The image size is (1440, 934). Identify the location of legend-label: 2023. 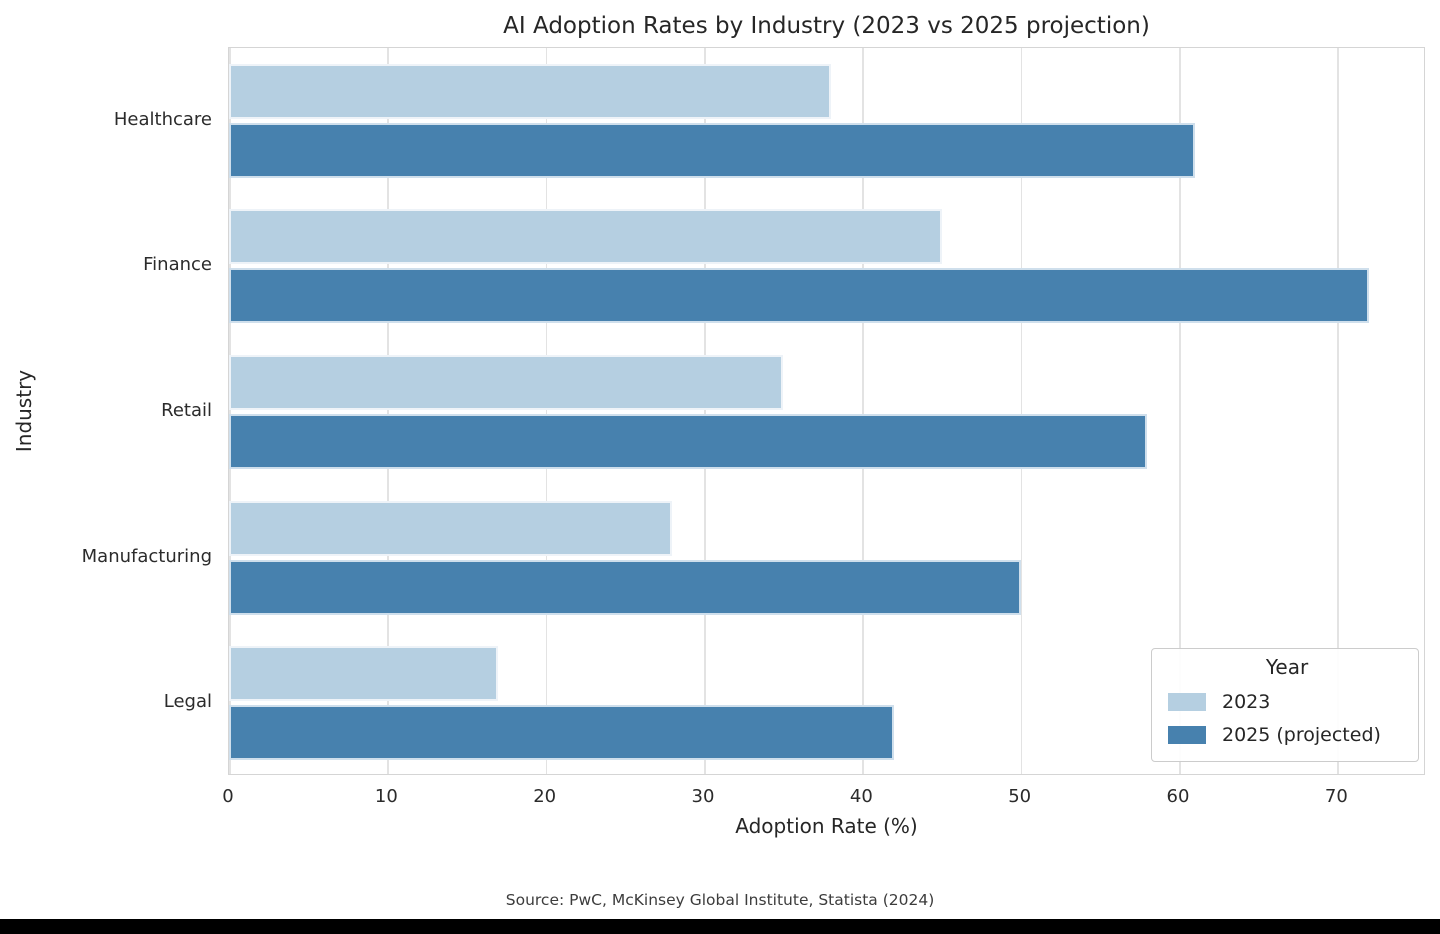
(1246, 701).